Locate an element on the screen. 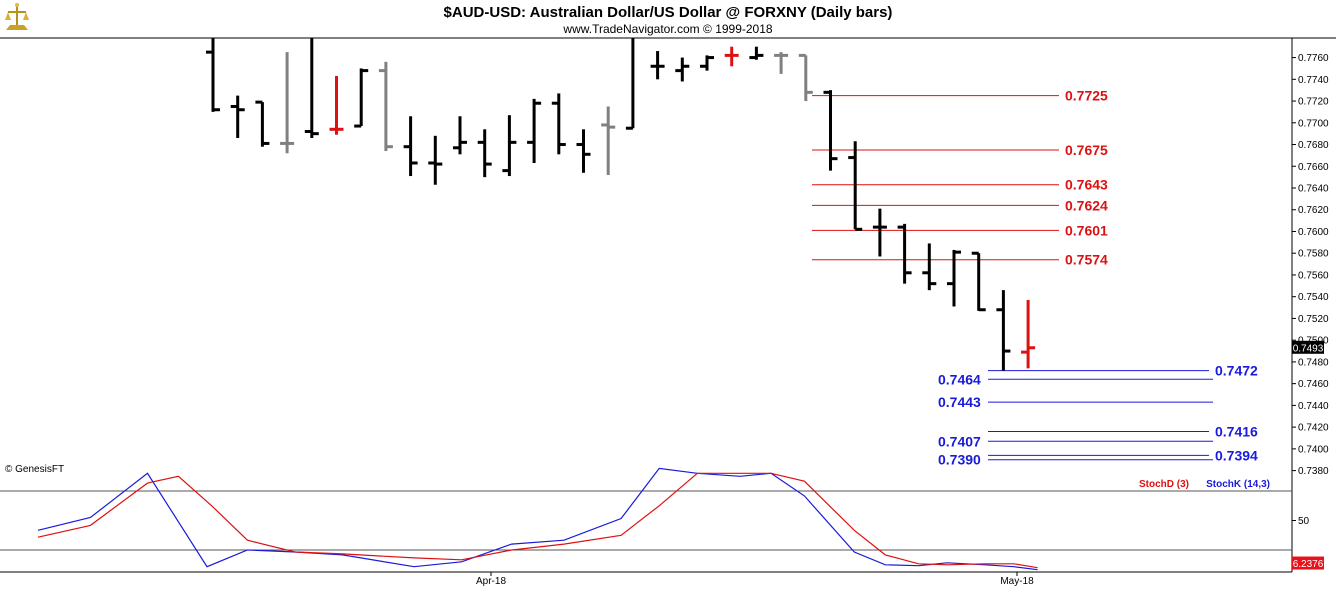 This screenshot has height=591, width=1336. level-label-blue: 0.7394 is located at coordinates (1236, 455).